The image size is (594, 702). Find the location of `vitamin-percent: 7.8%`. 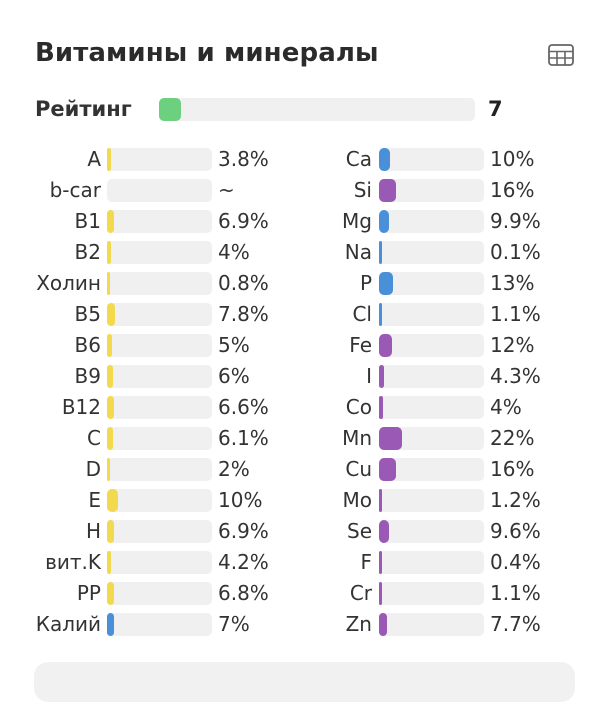

vitamin-percent: 7.8% is located at coordinates (243, 314).